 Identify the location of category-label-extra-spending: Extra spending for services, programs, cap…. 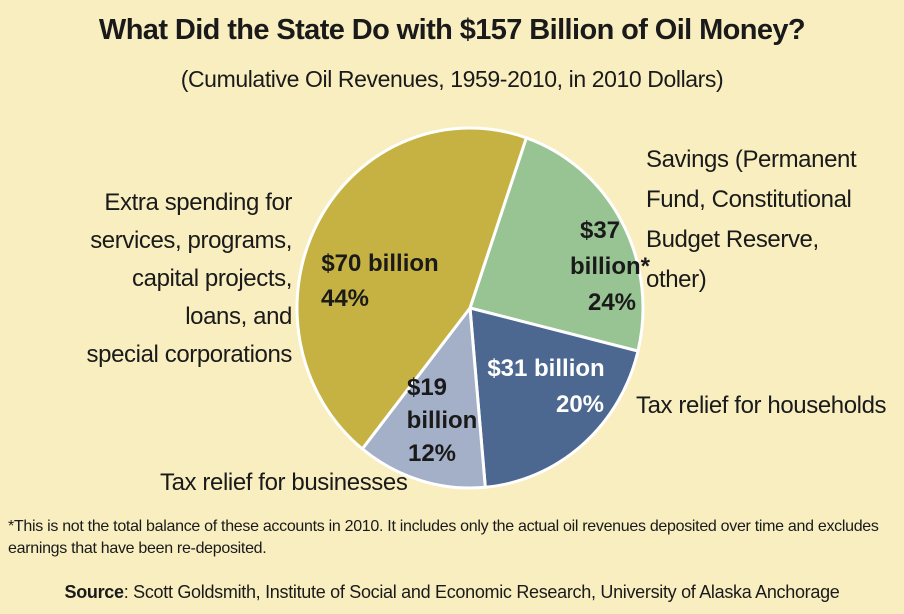
(162, 279).